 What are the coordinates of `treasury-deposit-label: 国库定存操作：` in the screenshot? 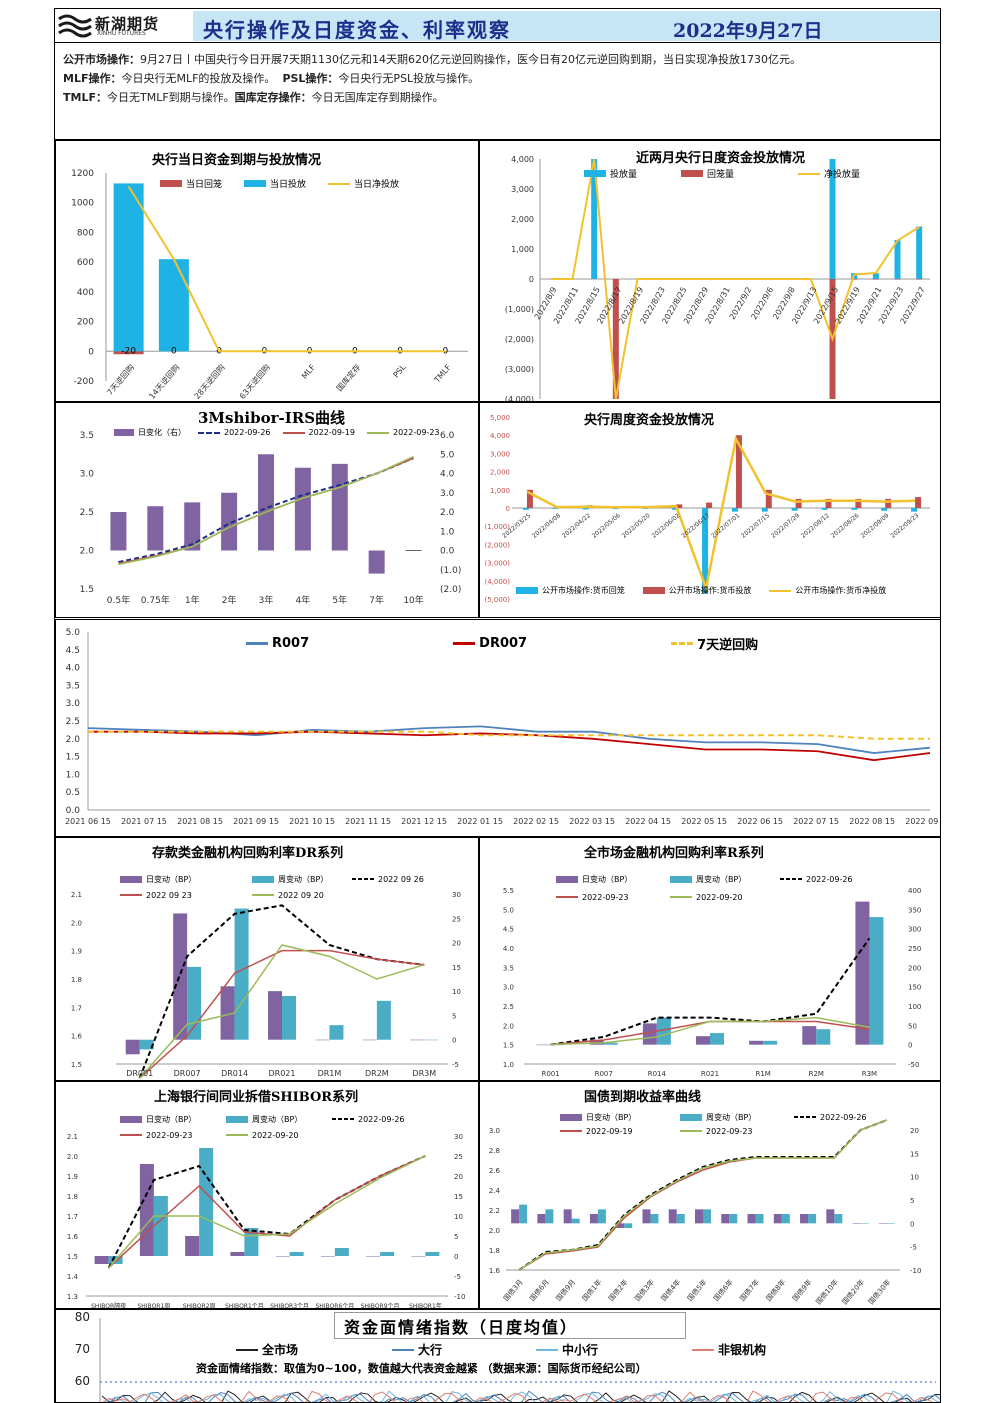 It's located at (273, 97).